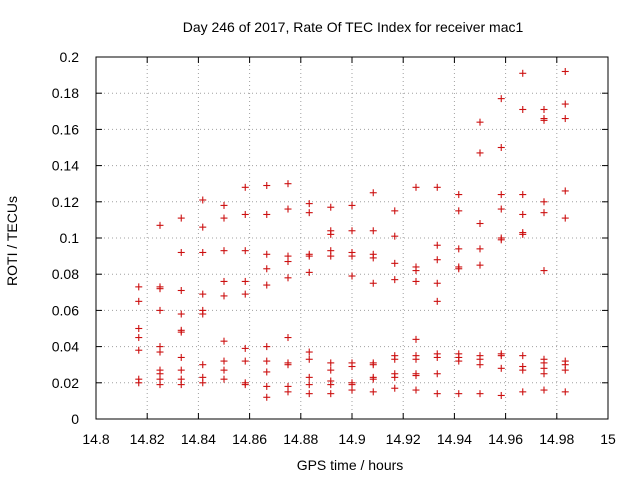  I want to click on x-tick-label: 14.8, so click(95, 439).